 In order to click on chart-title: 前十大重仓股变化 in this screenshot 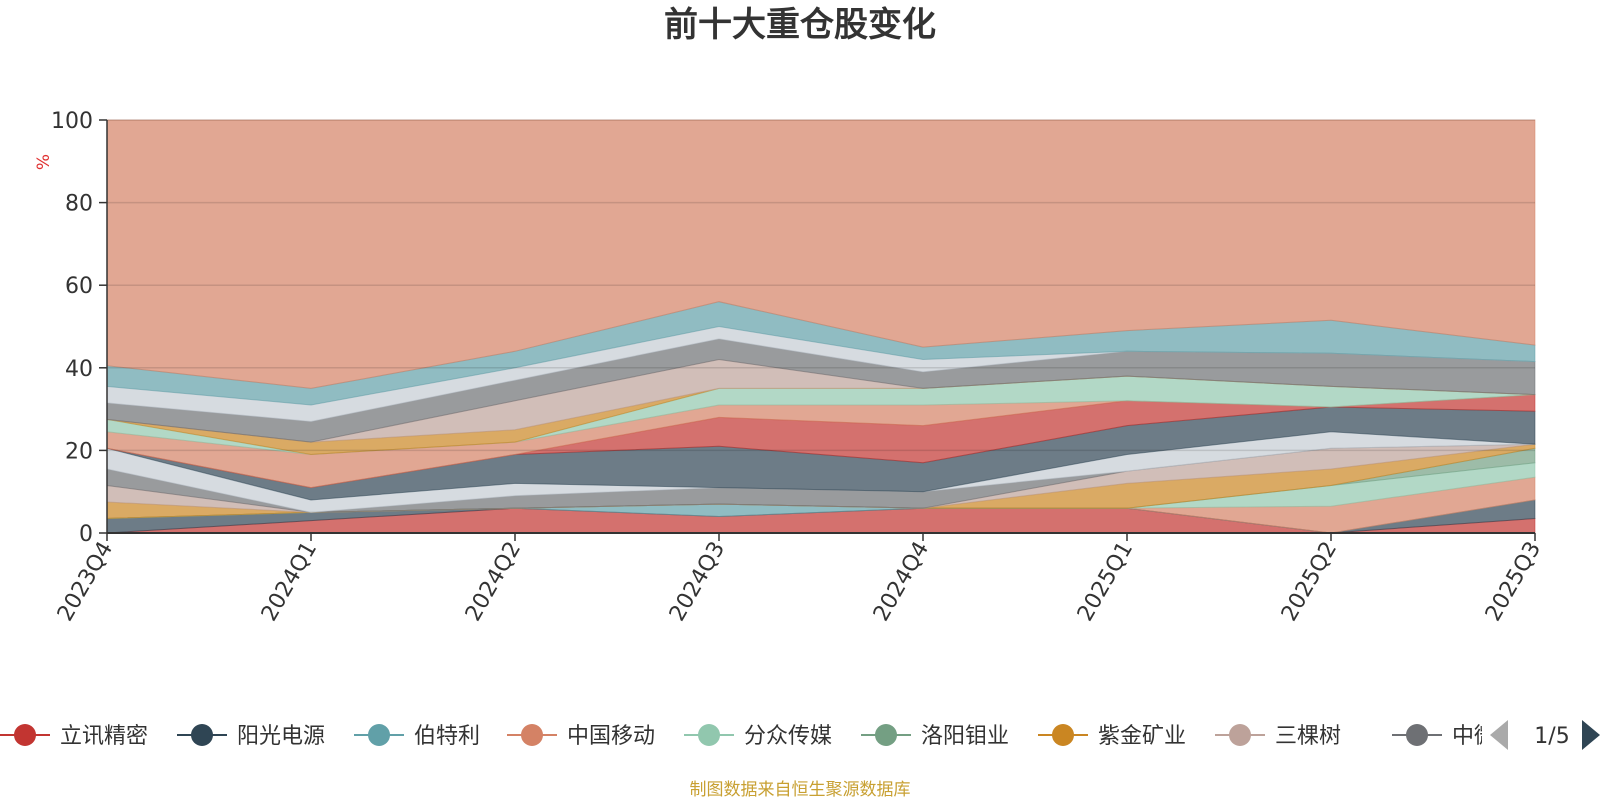, I will do `click(800, 25)`.